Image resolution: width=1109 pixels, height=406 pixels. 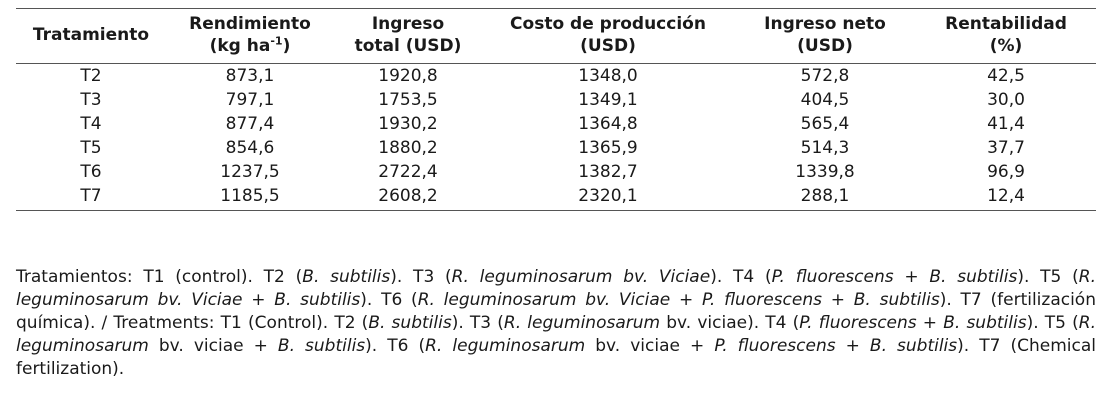 What do you see at coordinates (825, 172) in the screenshot?
I see `table-cell: 1339,8` at bounding box center [825, 172].